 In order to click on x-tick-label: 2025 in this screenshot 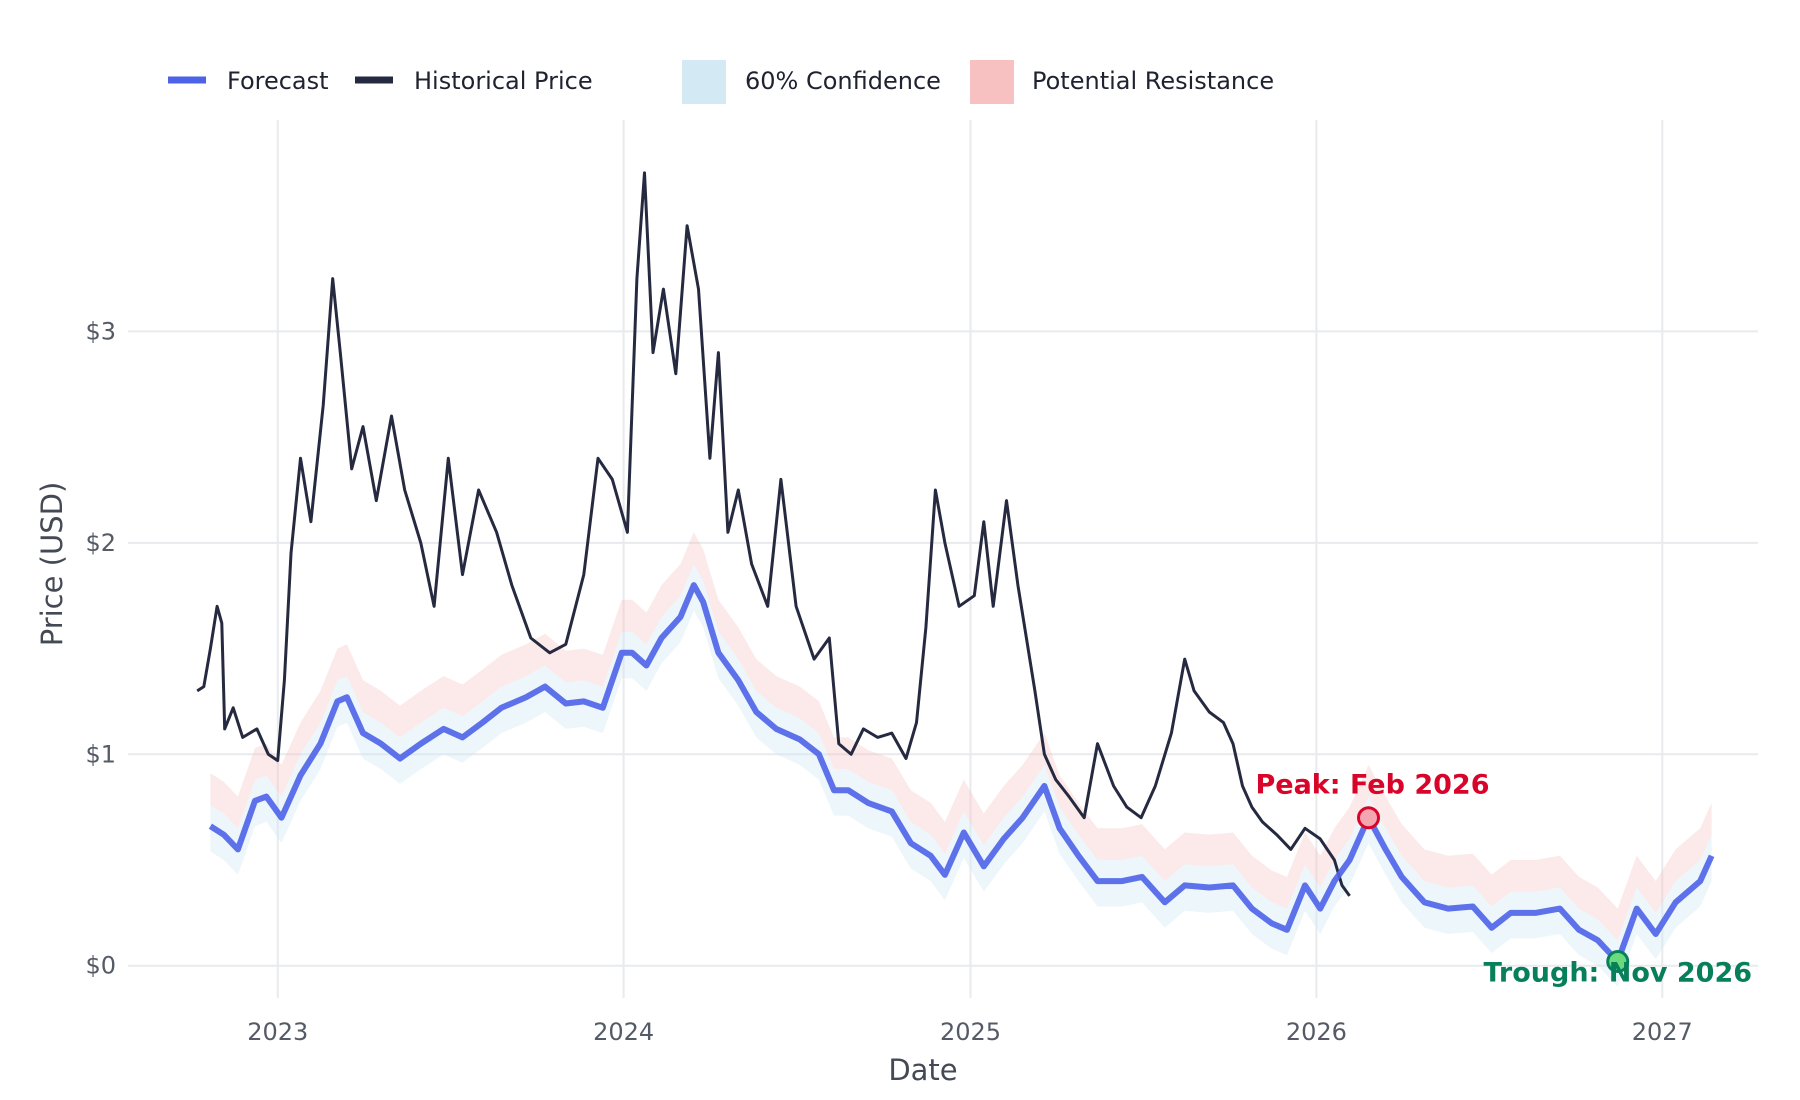, I will do `click(970, 1032)`.